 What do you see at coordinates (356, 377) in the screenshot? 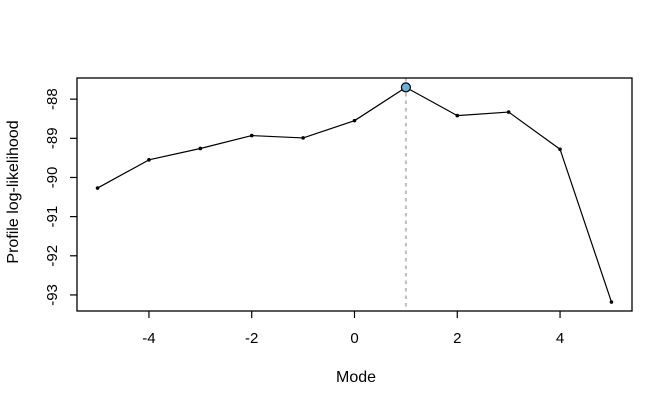
I see `x-axis-title: Mode` at bounding box center [356, 377].